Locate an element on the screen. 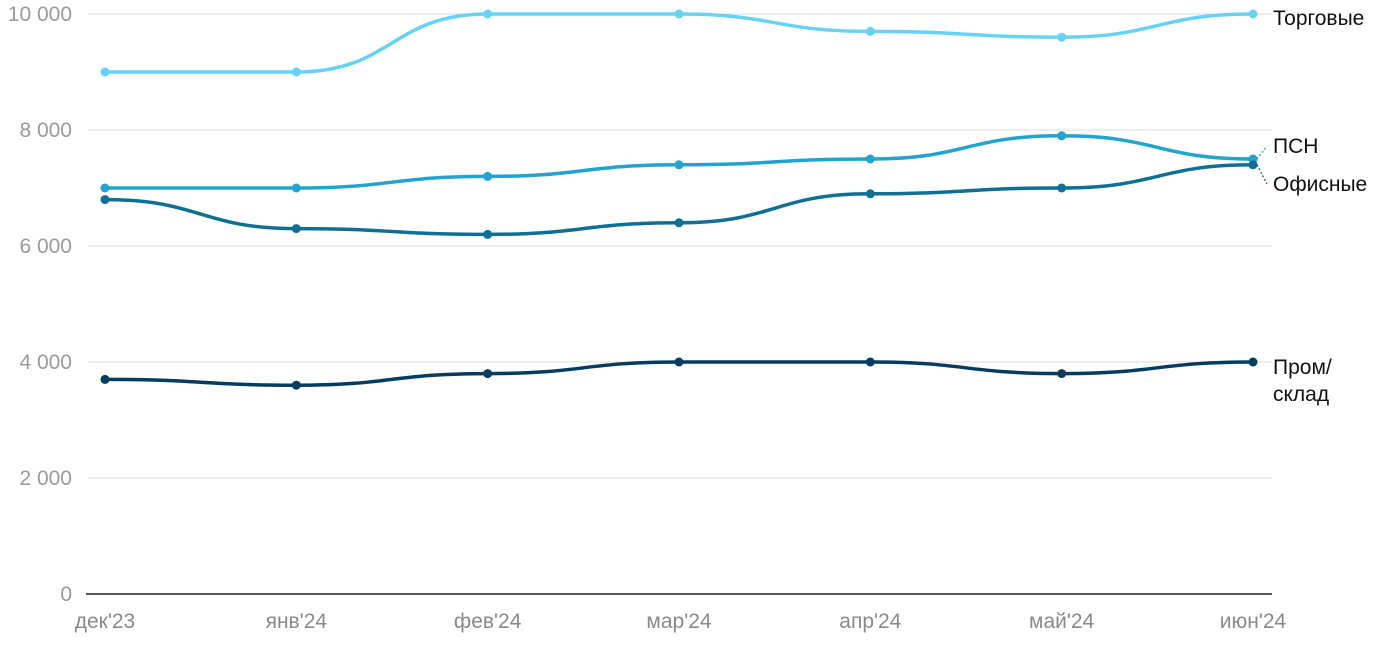 This screenshot has height=650, width=1400. series-label: Пром/склад is located at coordinates (1302, 381).